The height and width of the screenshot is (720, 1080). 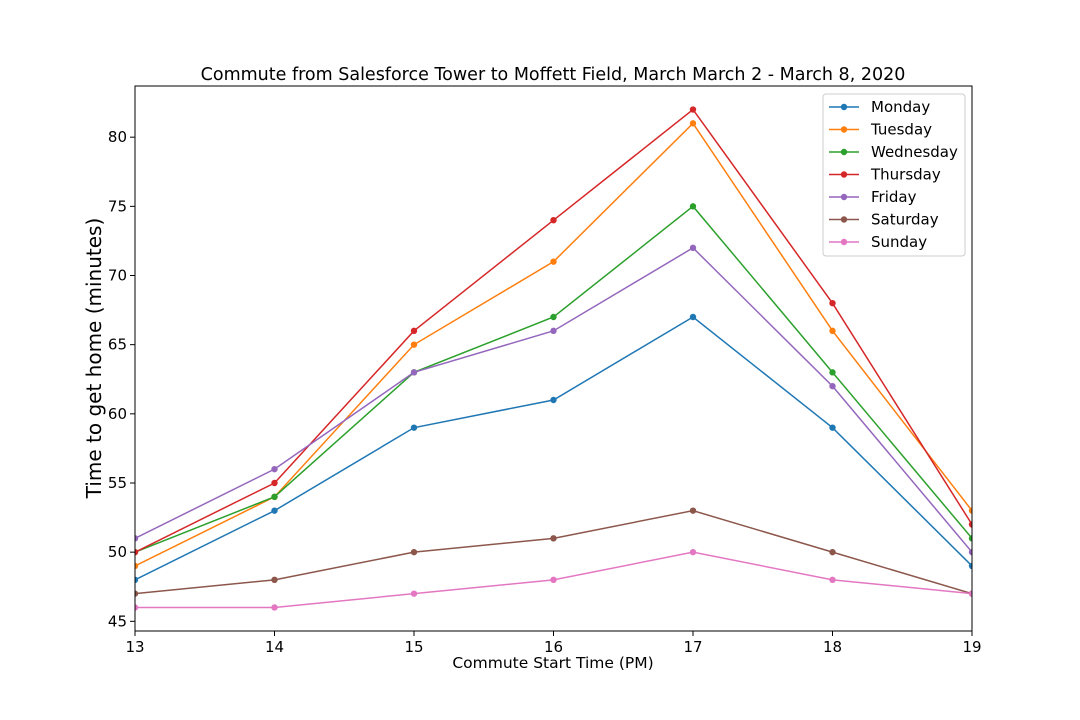 I want to click on legend-item-tuesday: Tuesday, so click(x=880, y=130).